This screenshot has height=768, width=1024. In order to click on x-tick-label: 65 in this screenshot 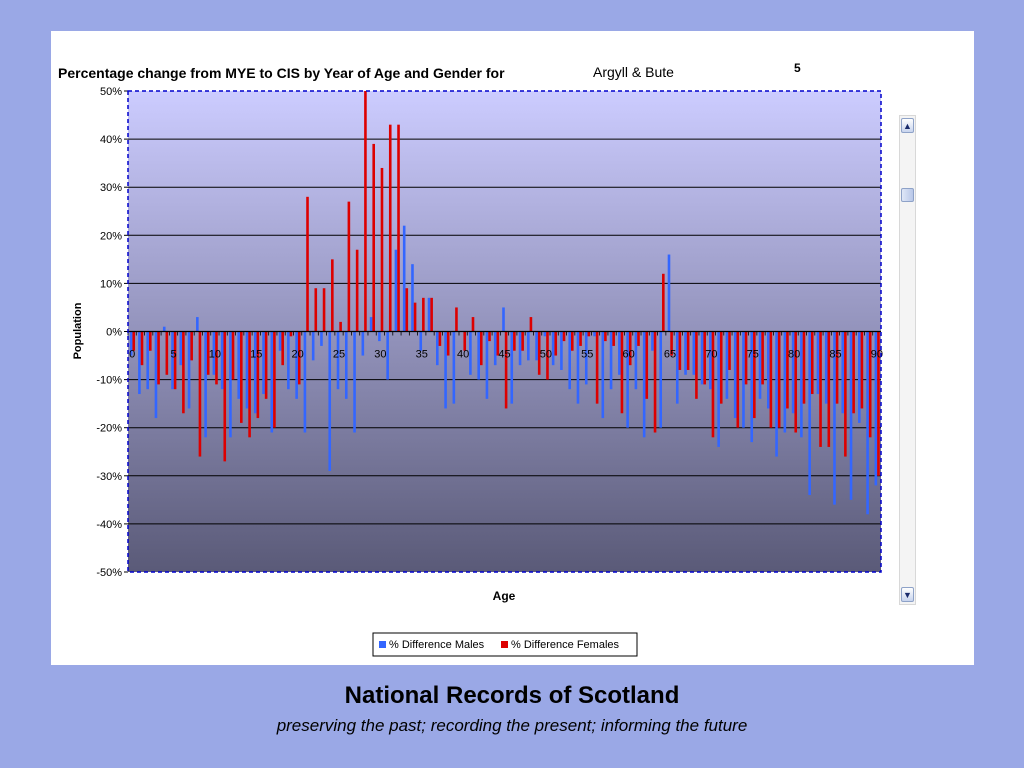, I will do `click(670, 355)`.